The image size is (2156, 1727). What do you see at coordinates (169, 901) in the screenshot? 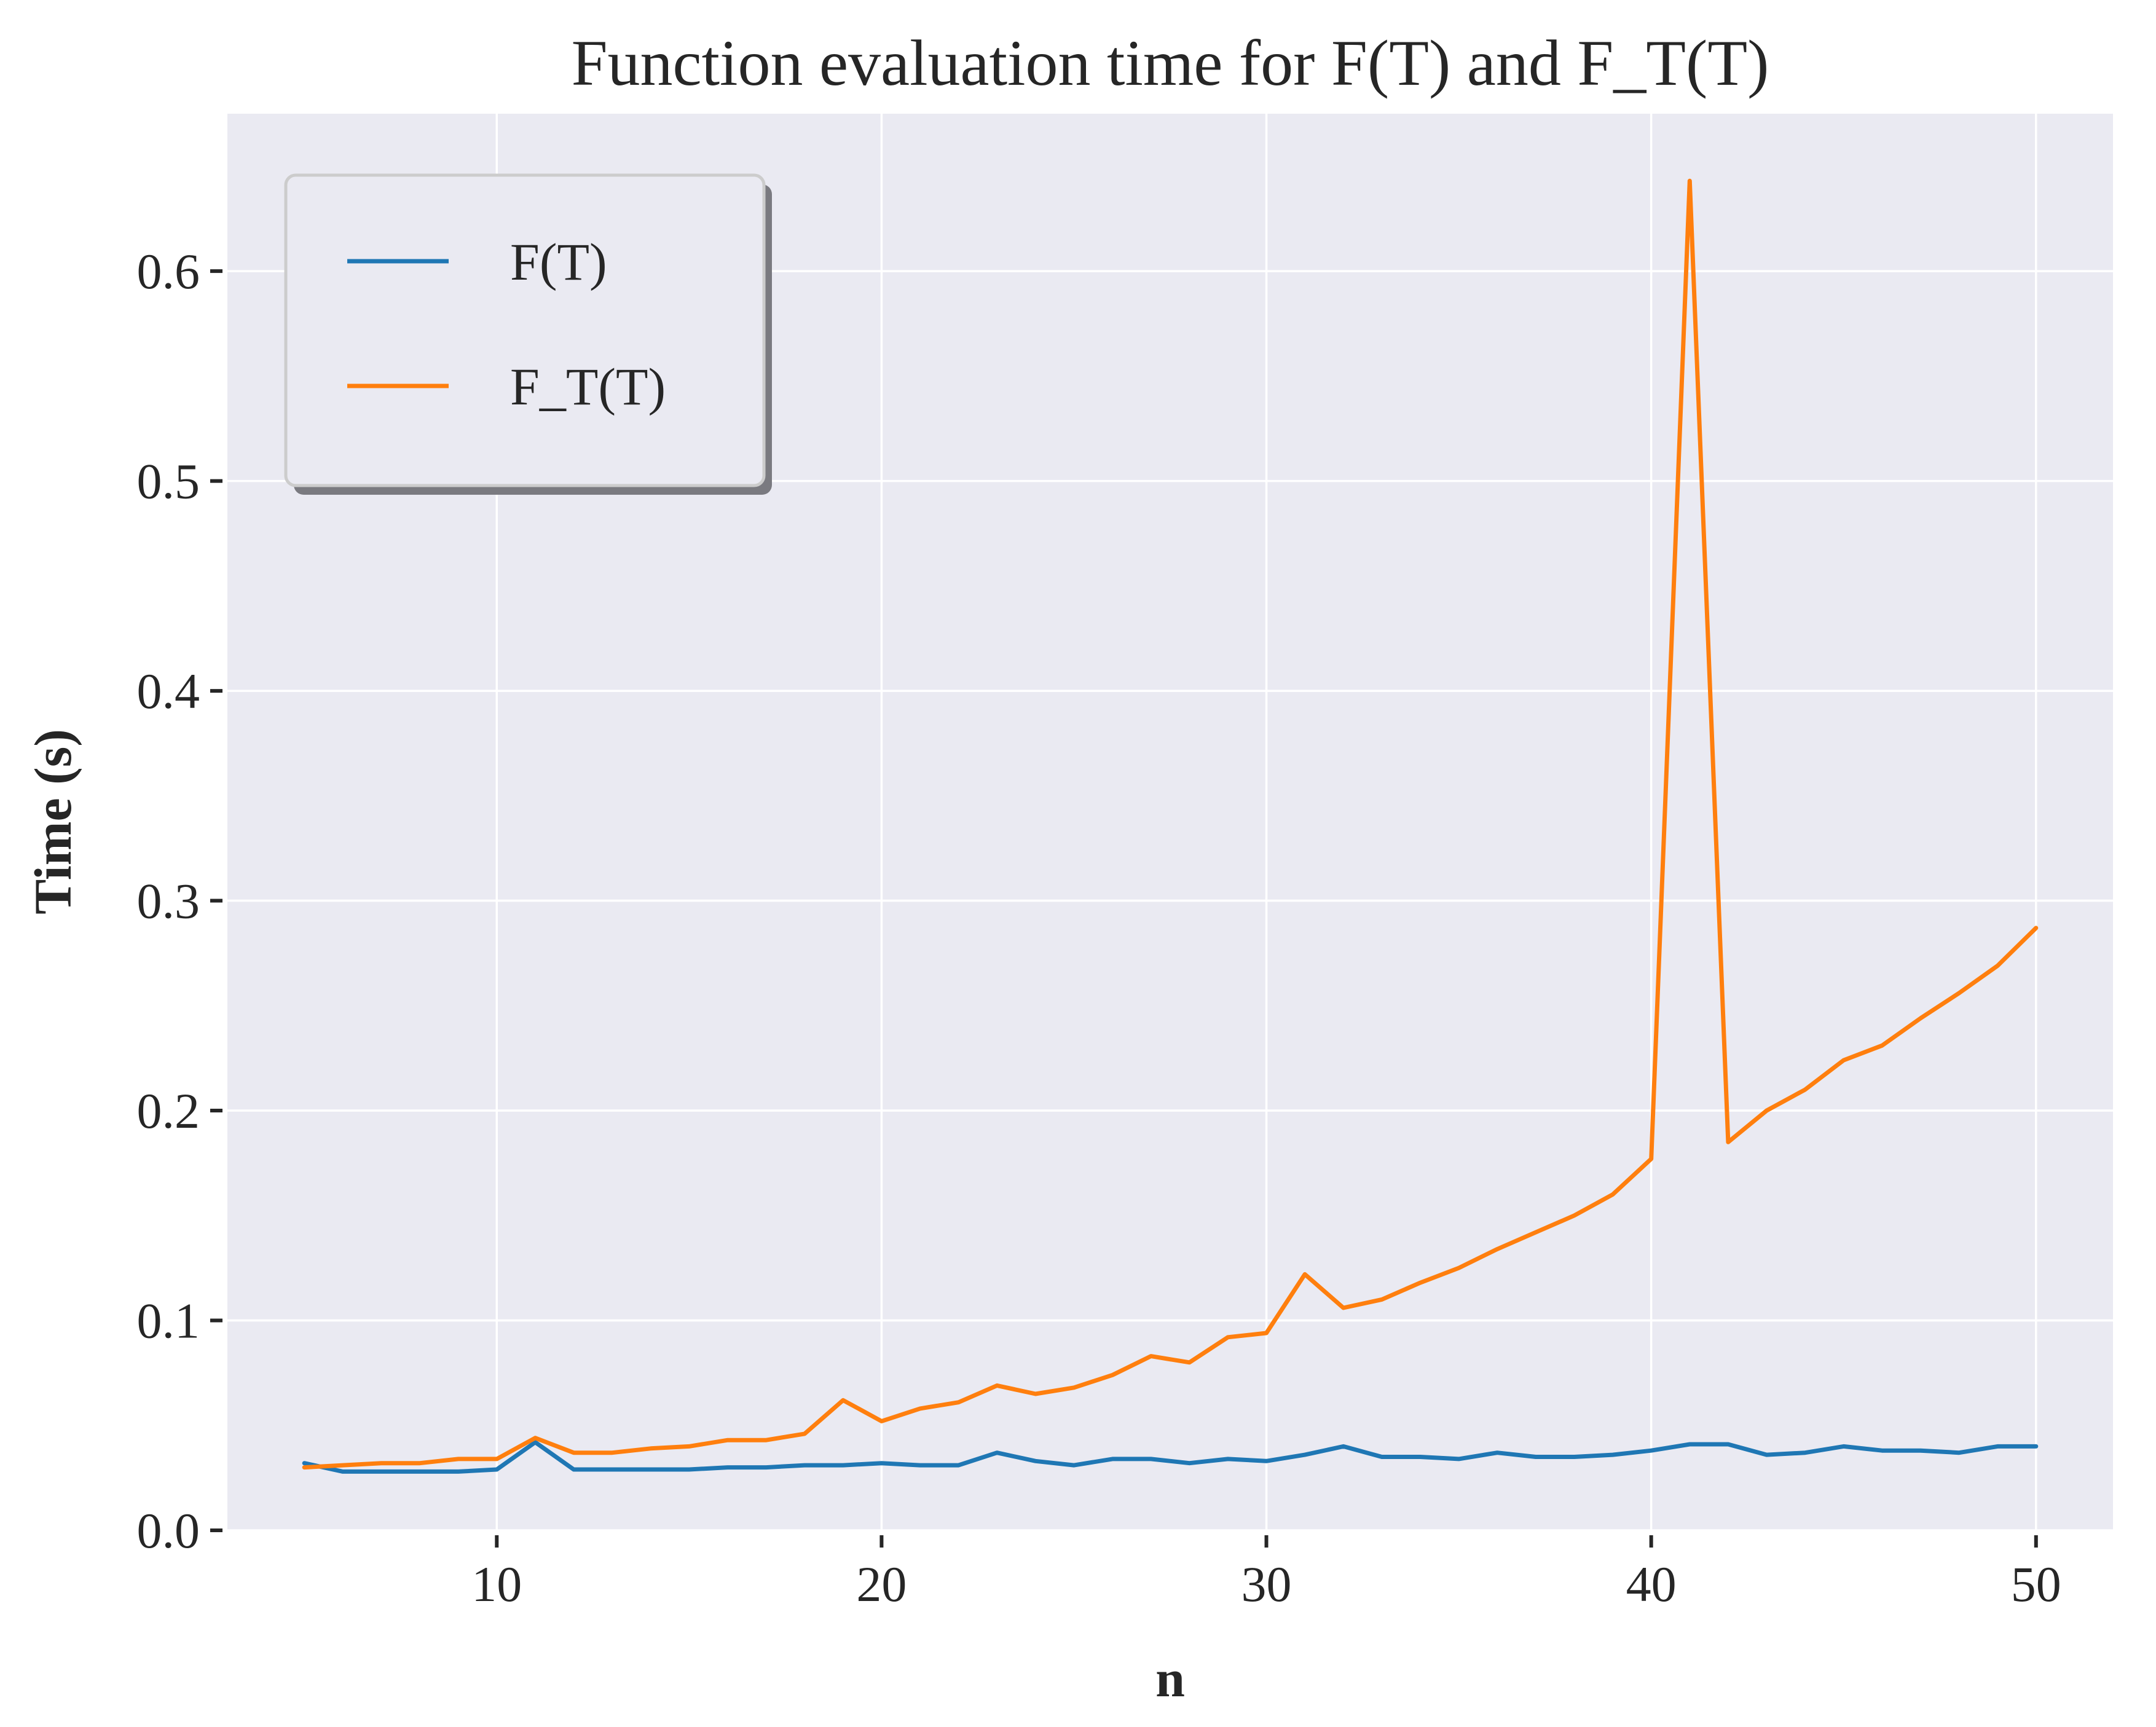
I see `y-tick-label: 0.3` at bounding box center [169, 901].